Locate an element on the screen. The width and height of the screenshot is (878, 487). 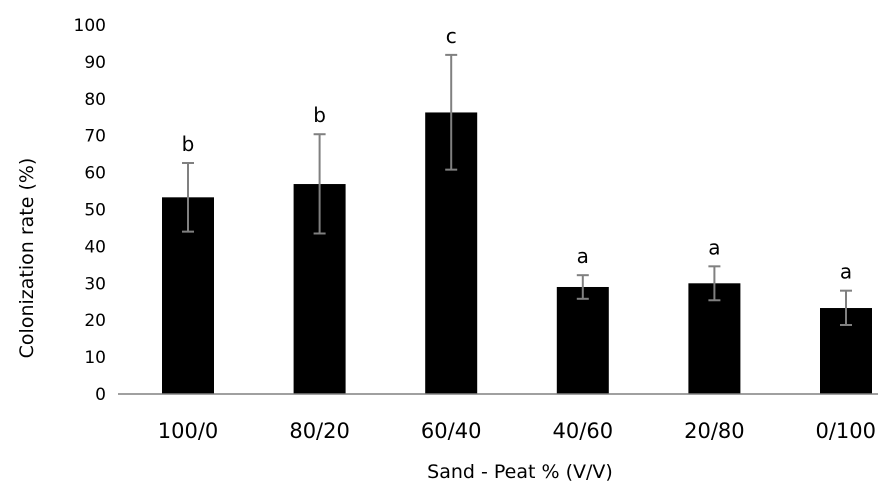
significance-label: c is located at coordinates (451, 36).